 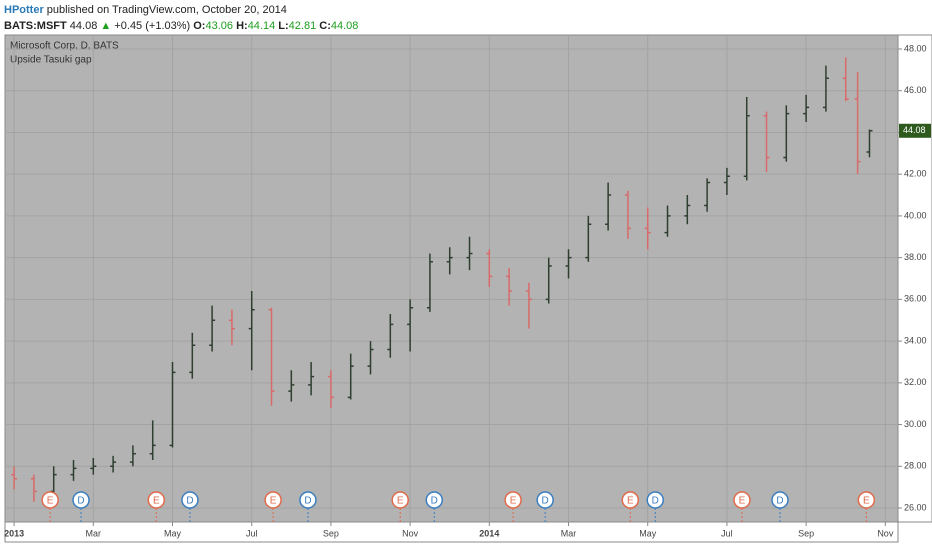 I want to click on x-tick-label: 2014, so click(x=489, y=533).